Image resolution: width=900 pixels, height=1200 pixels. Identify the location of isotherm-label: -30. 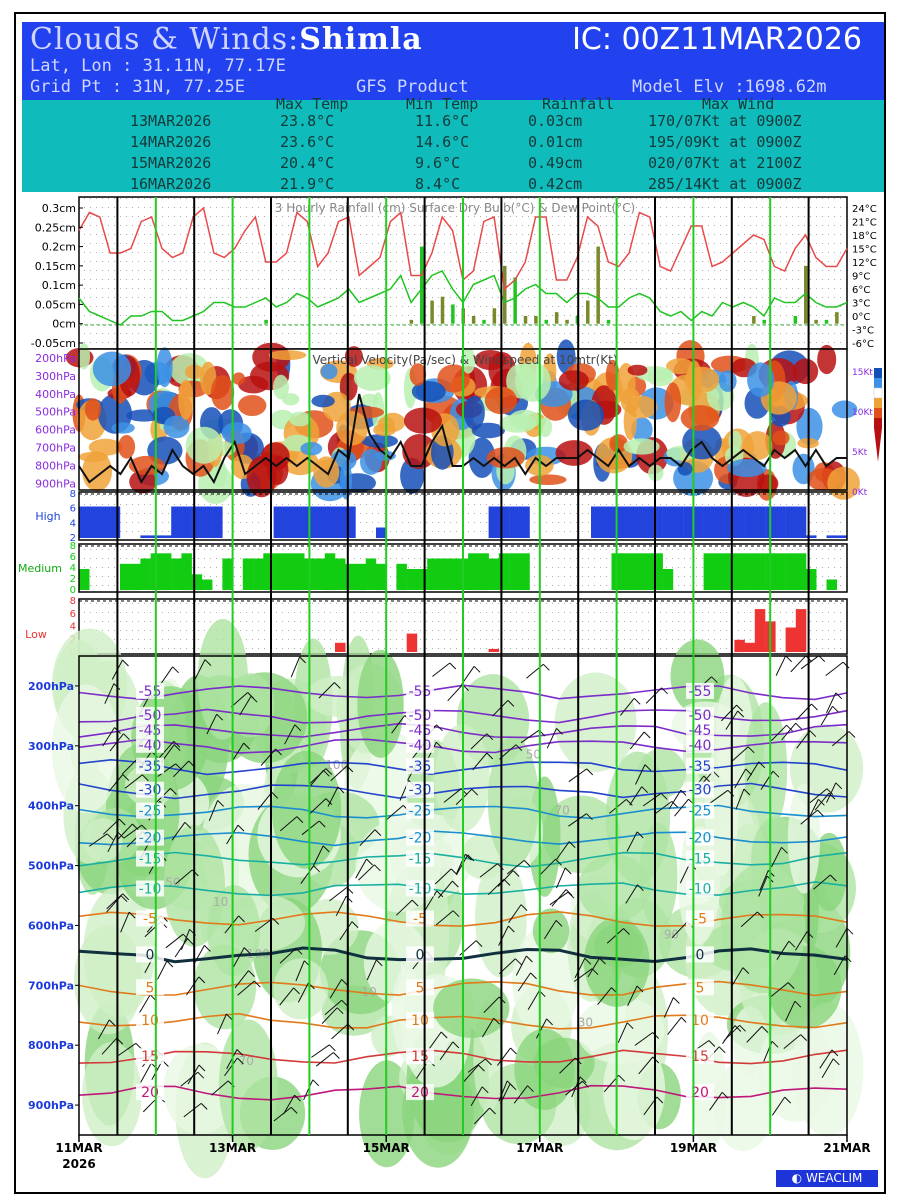
(150, 791).